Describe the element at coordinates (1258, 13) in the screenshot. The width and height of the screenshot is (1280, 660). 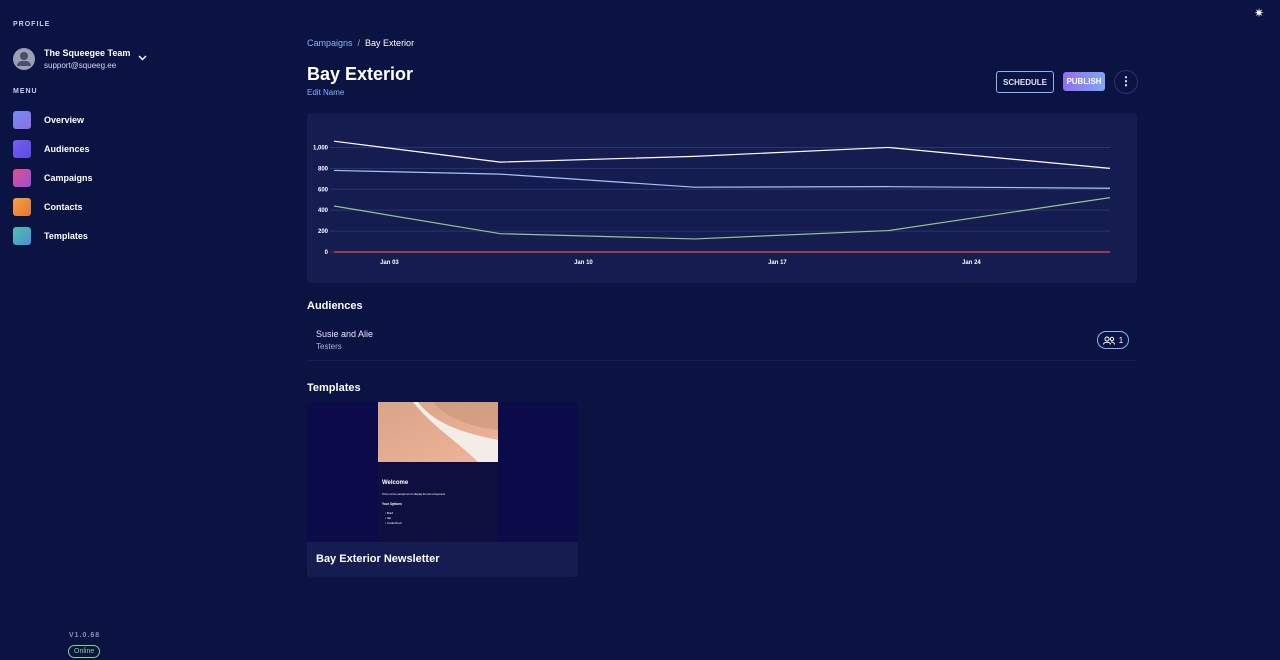
I see `theme-toggle: ✷` at that location.